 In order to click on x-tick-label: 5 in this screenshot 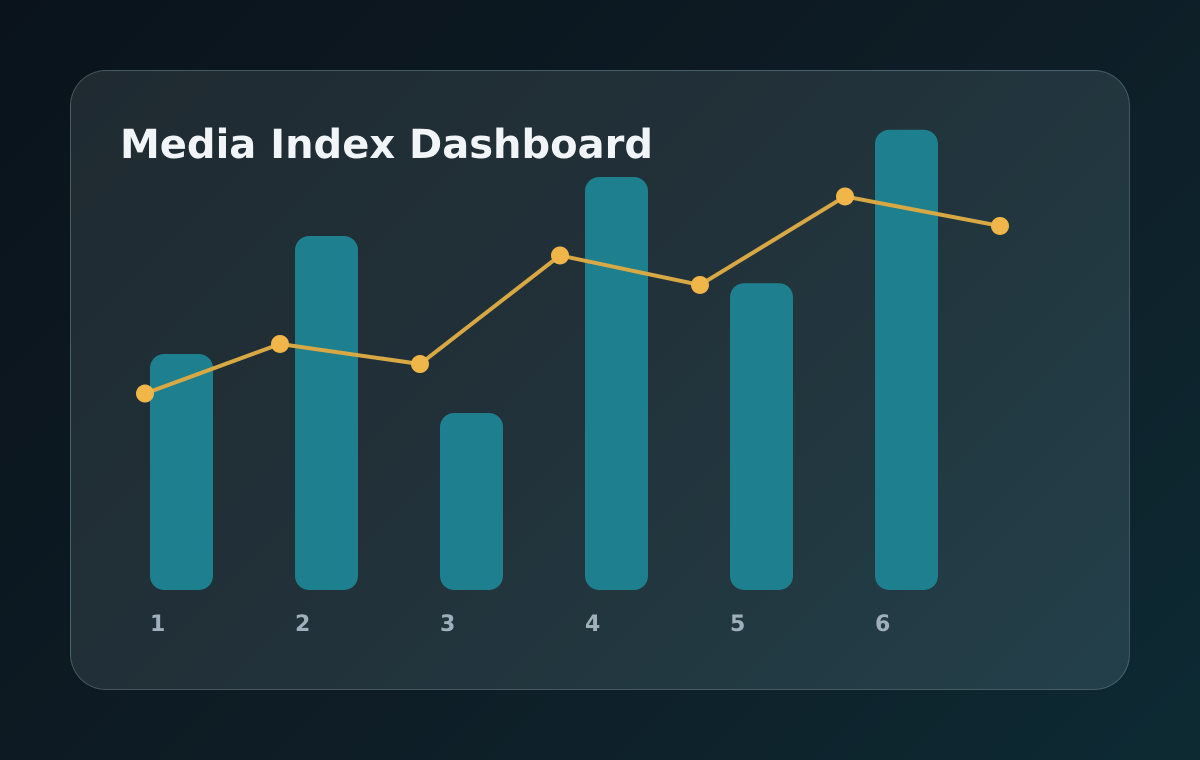, I will do `click(737, 624)`.